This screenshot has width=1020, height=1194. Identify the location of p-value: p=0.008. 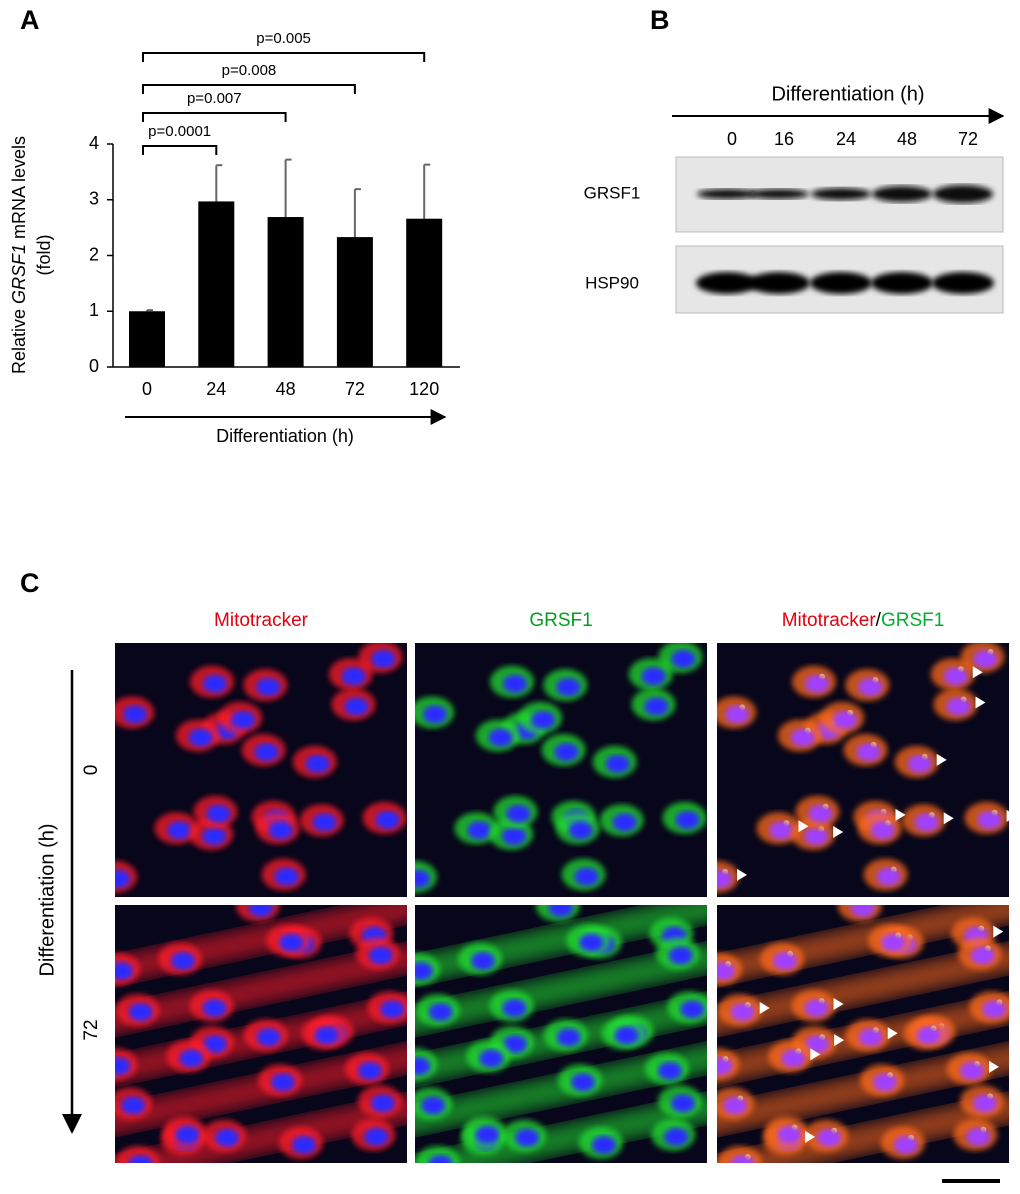
(249, 70).